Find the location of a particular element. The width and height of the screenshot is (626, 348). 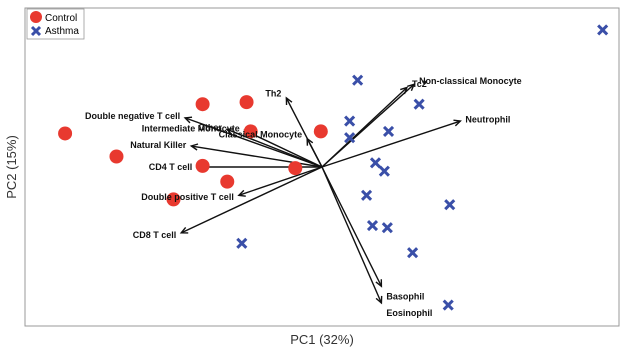

loading-label: Neutrophil is located at coordinates (487, 119).